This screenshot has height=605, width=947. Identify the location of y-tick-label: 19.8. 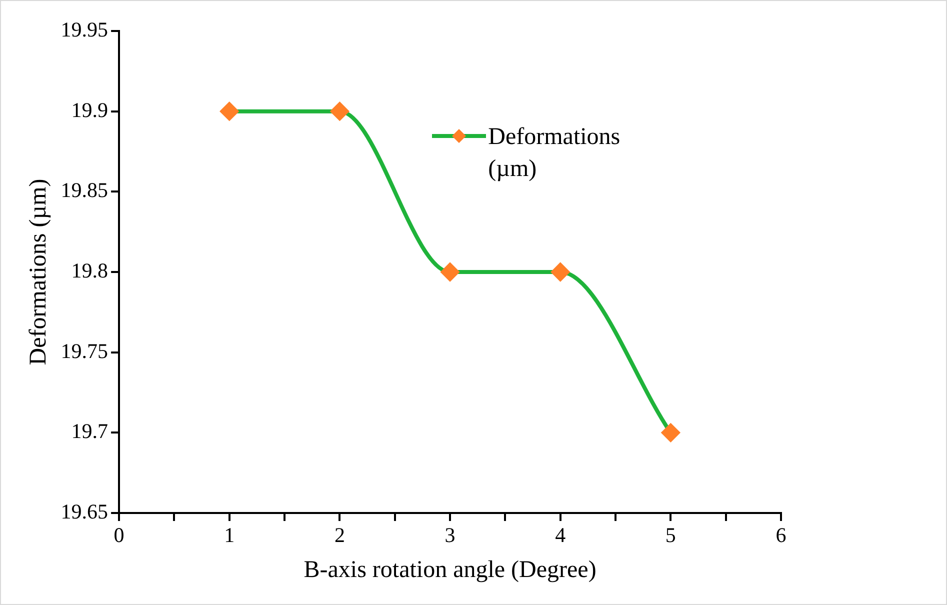
(89, 270).